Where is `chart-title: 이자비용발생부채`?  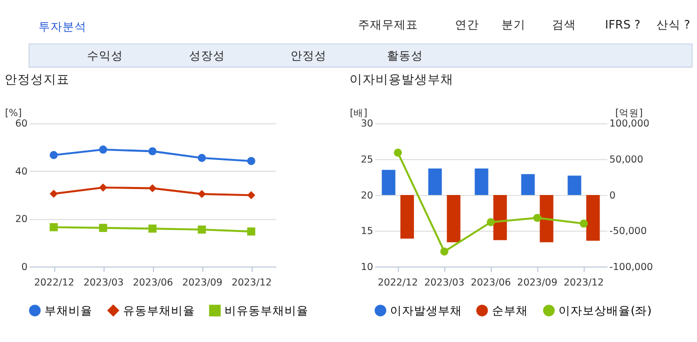 chart-title: 이자비용발생부채 is located at coordinates (402, 79).